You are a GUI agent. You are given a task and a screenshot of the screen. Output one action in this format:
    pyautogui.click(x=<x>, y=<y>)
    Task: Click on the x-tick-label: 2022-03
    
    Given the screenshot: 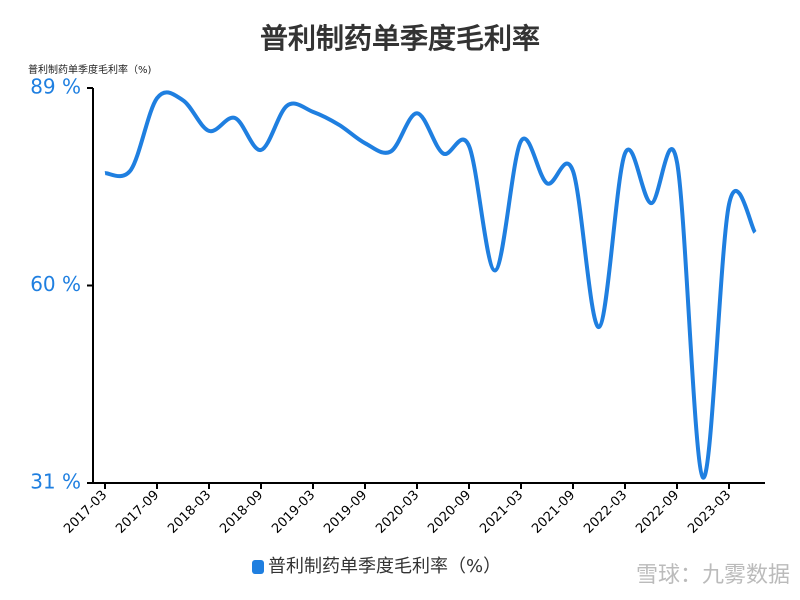 What is the action you would take?
    pyautogui.click(x=605, y=512)
    